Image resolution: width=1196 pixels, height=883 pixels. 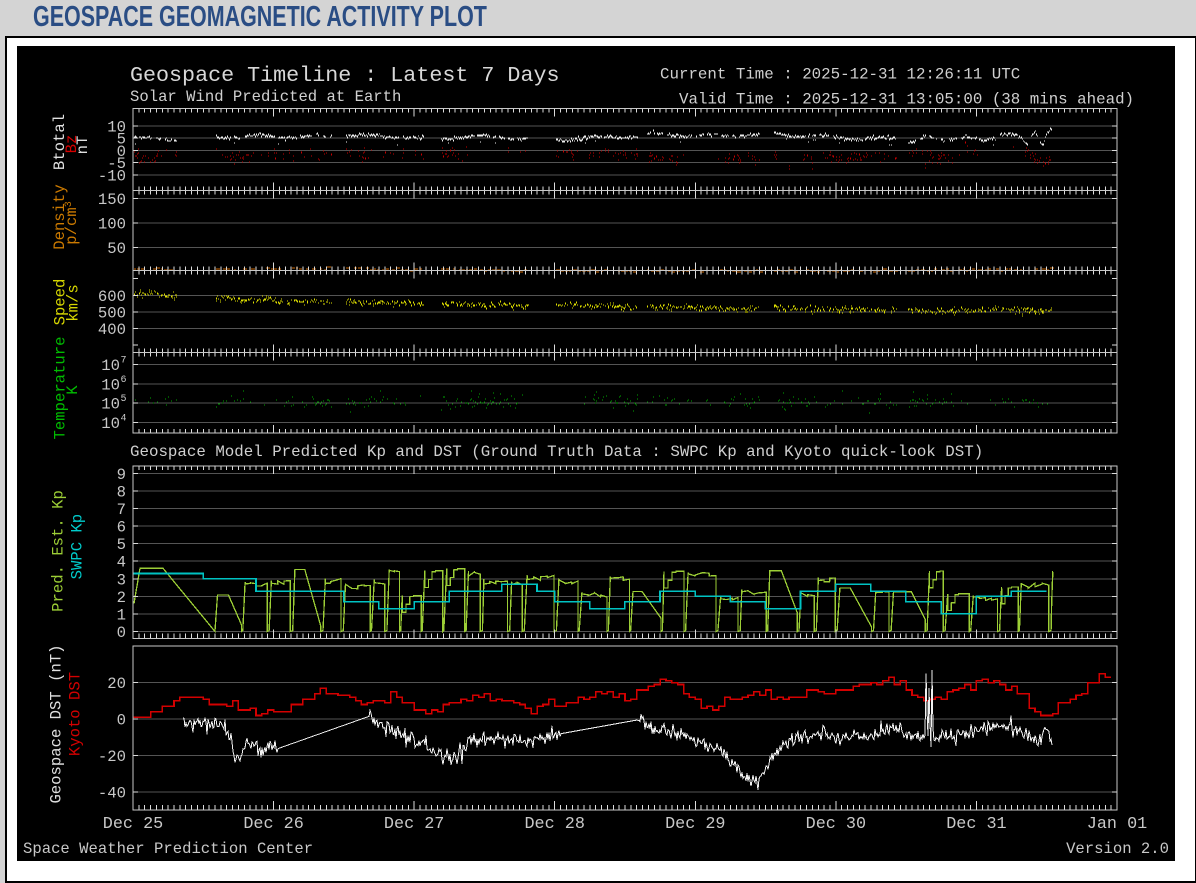 What do you see at coordinates (112, 330) in the screenshot?
I see `svg-text: 400` at bounding box center [112, 330].